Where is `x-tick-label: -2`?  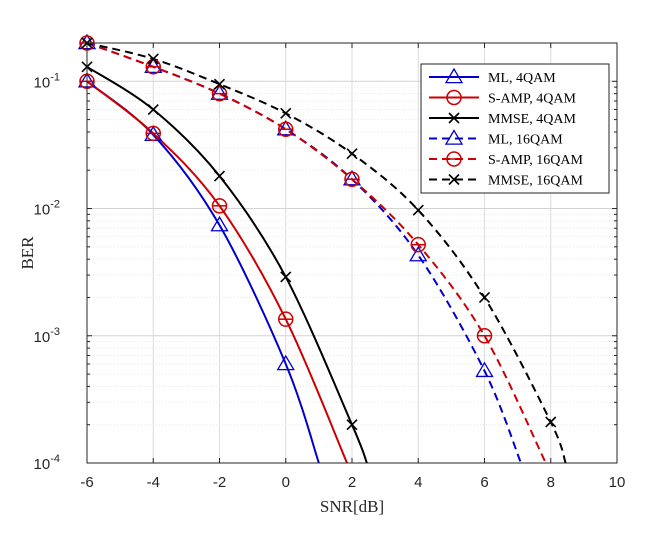
x-tick-label: -2 is located at coordinates (219, 482).